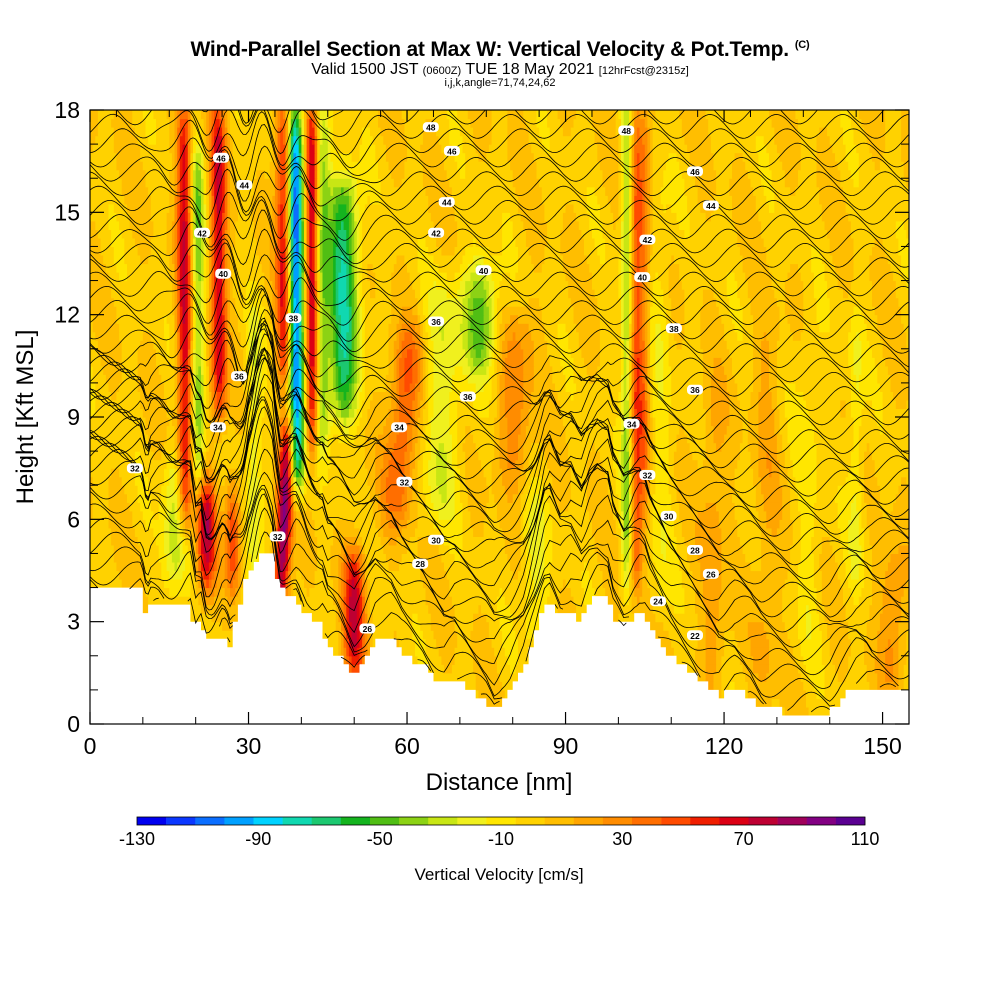  I want to click on valid-utc: (0600Z), so click(442, 71).